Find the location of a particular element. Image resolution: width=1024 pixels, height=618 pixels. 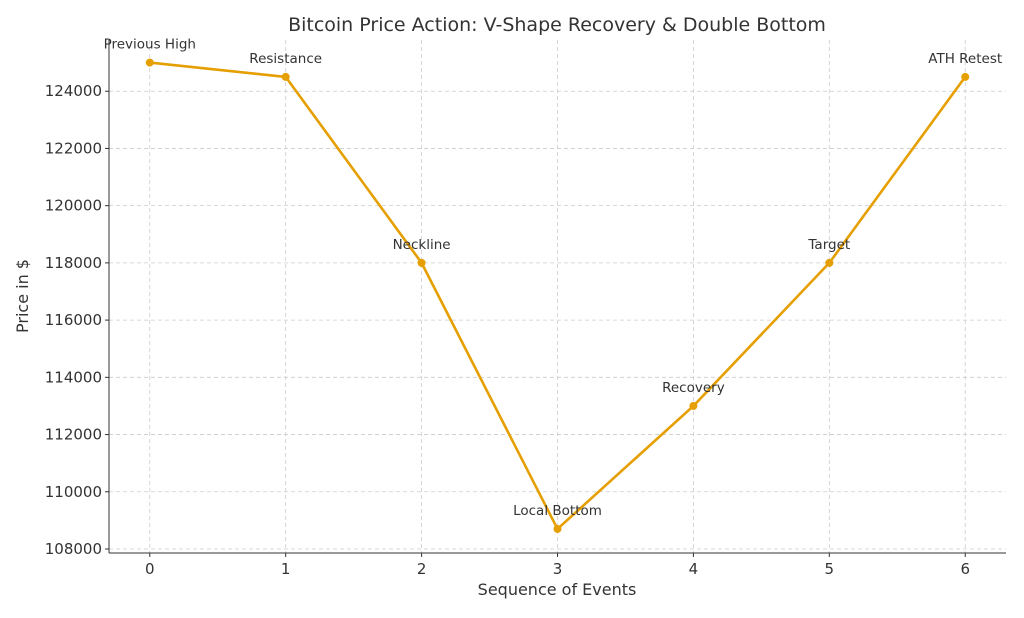

y-tick-label: 118000 is located at coordinates (73, 263).